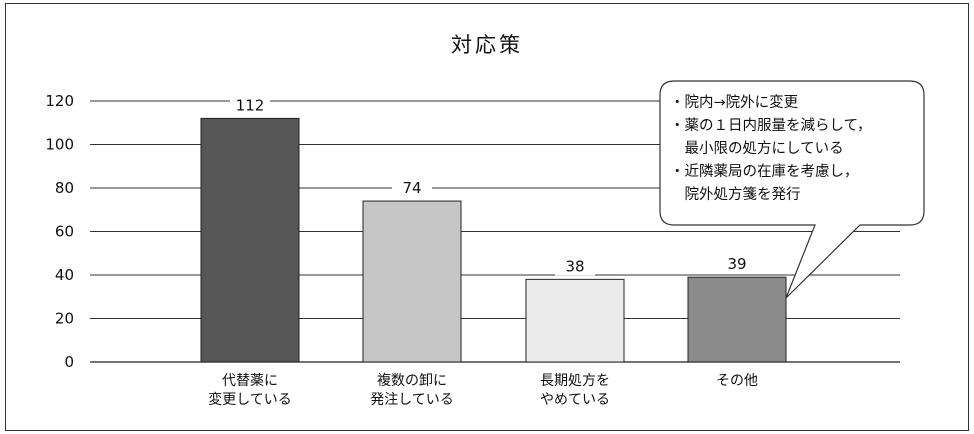 This screenshot has height=434, width=974. I want to click on chart-title: 対応策, so click(487, 45).